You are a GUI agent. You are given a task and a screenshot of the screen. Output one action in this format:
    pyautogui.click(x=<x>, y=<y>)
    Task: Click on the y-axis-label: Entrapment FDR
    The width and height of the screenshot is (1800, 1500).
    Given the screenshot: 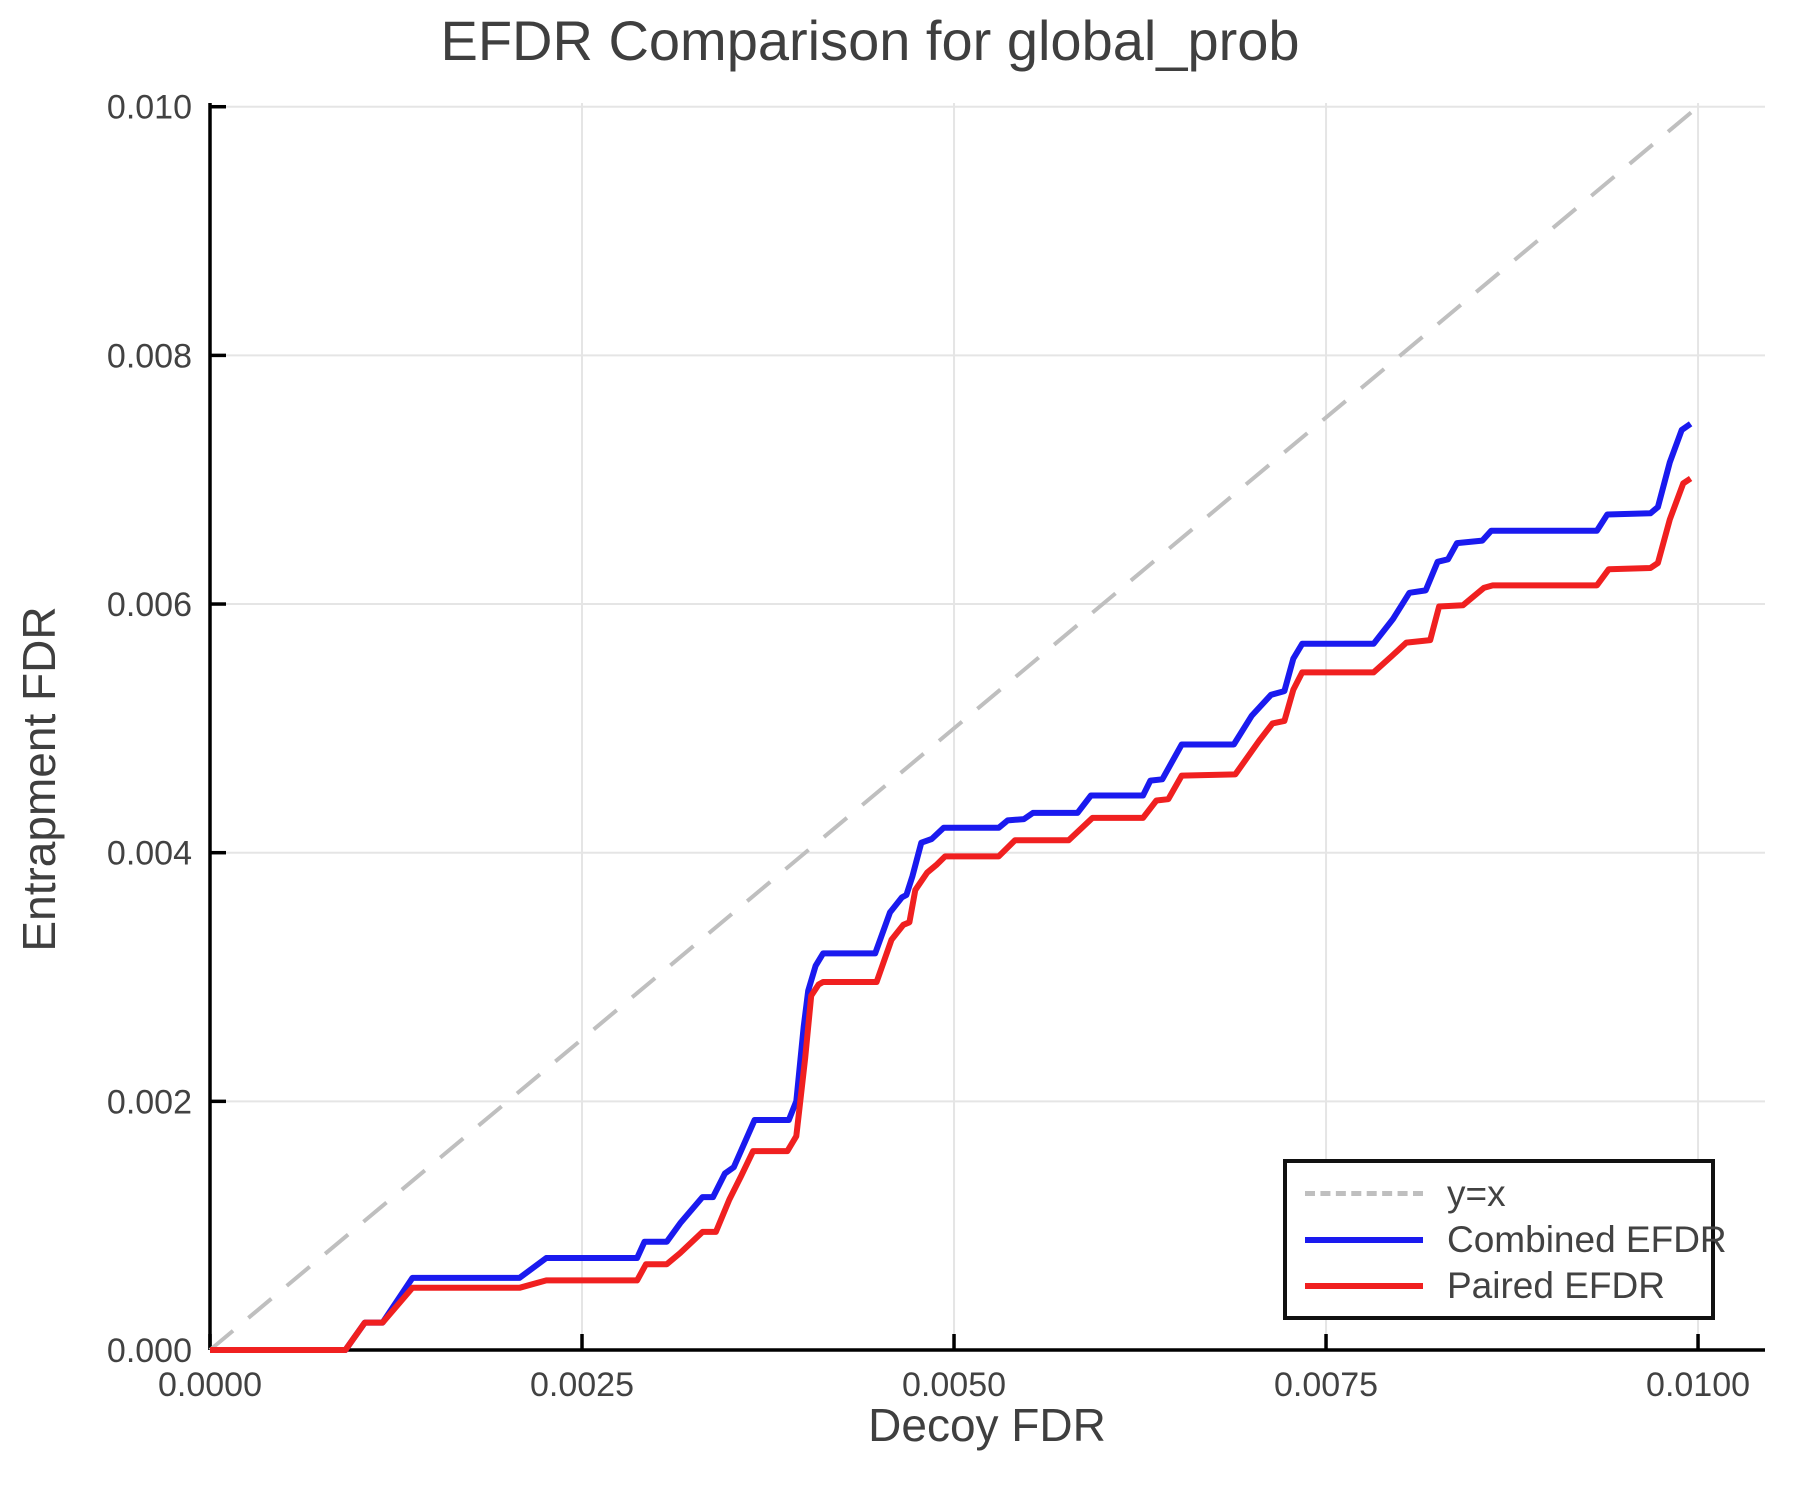 What is the action you would take?
    pyautogui.click(x=39, y=779)
    